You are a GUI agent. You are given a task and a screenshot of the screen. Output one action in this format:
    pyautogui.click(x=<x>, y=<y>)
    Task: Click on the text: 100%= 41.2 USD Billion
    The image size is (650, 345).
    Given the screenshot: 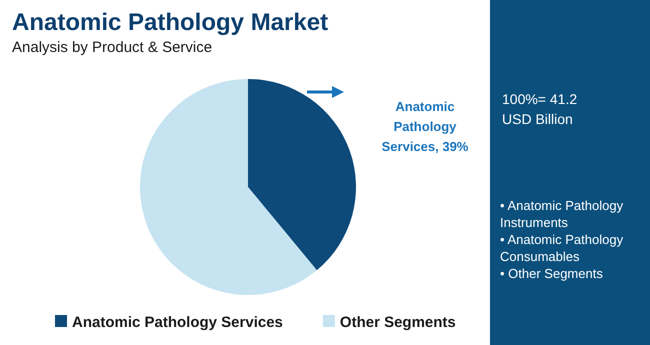 What is the action you would take?
    pyautogui.click(x=540, y=109)
    